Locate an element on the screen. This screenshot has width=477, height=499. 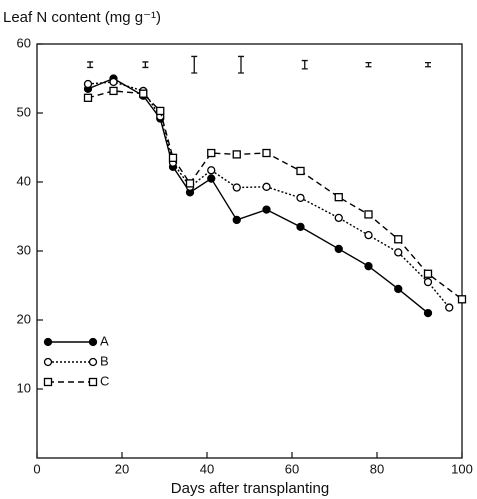
y-tick-label: 60 is located at coordinates (24, 42).